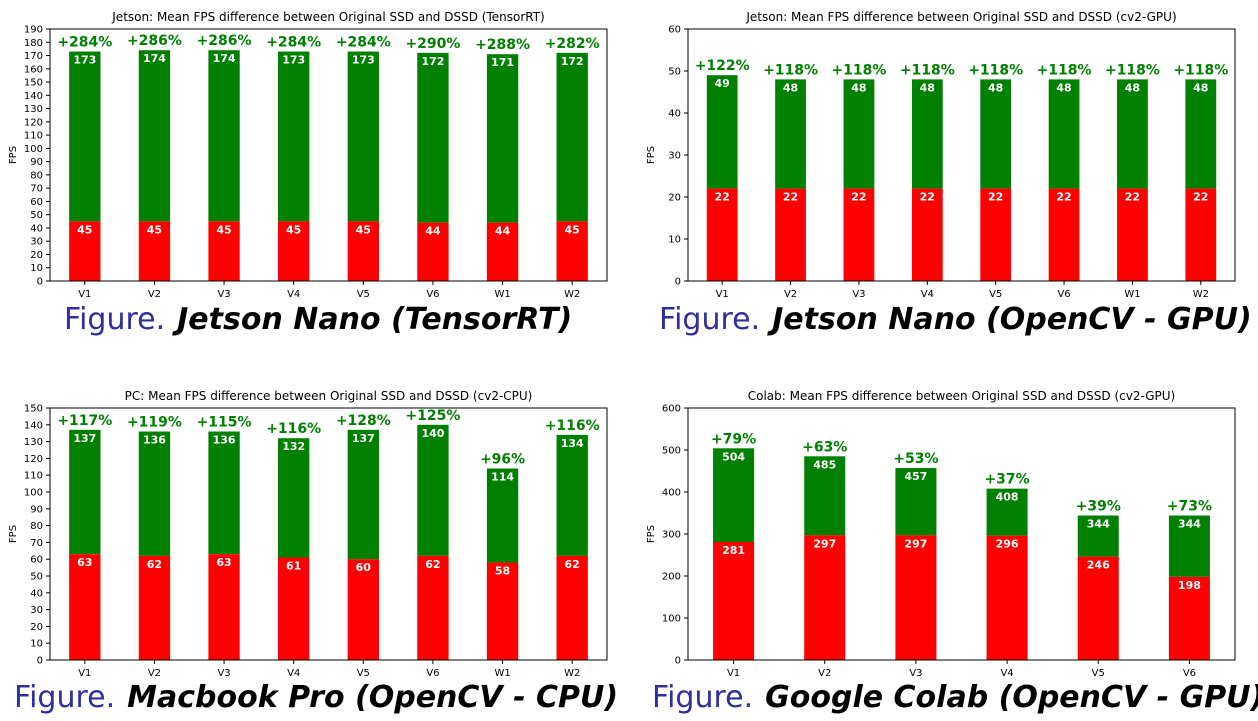 The height and width of the screenshot is (721, 1258). What do you see at coordinates (33, 56) in the screenshot?
I see `y-tick-label: 170` at bounding box center [33, 56].